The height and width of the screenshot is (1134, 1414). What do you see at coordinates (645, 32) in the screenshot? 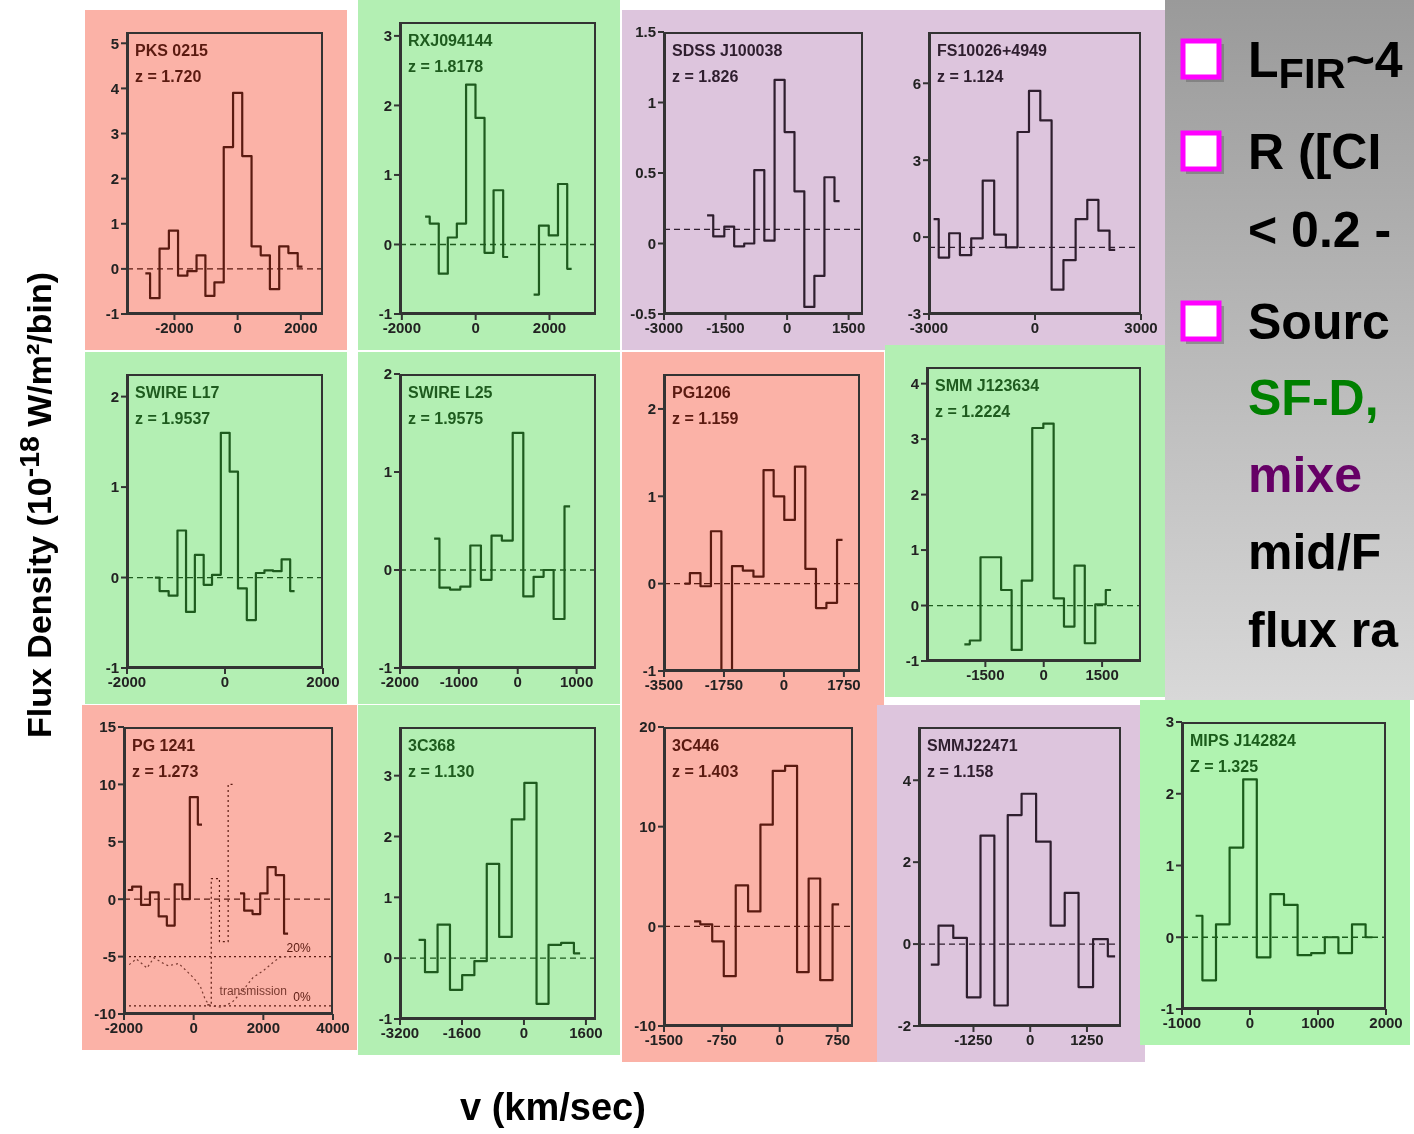
I see `y-tick-label: 1.5` at bounding box center [645, 32].